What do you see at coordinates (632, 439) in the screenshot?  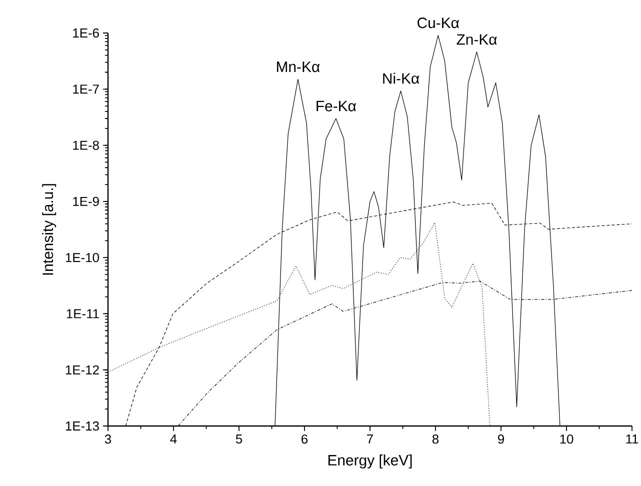 I see `x-tick-label: 11` at bounding box center [632, 439].